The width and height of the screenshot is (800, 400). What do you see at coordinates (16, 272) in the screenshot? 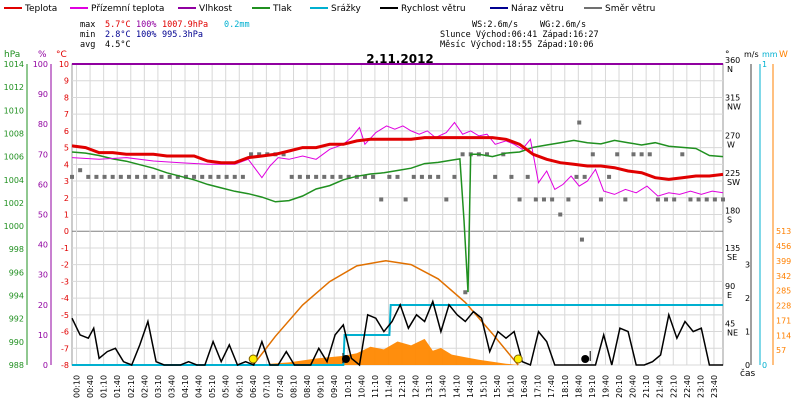
I see `pressure-tick-label: 996` at bounding box center [16, 272].